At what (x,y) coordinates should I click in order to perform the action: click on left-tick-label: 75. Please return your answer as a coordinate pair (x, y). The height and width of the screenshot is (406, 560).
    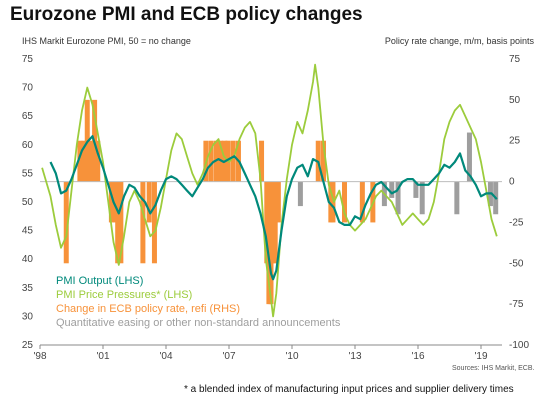
    Looking at the image, I should click on (28, 59).